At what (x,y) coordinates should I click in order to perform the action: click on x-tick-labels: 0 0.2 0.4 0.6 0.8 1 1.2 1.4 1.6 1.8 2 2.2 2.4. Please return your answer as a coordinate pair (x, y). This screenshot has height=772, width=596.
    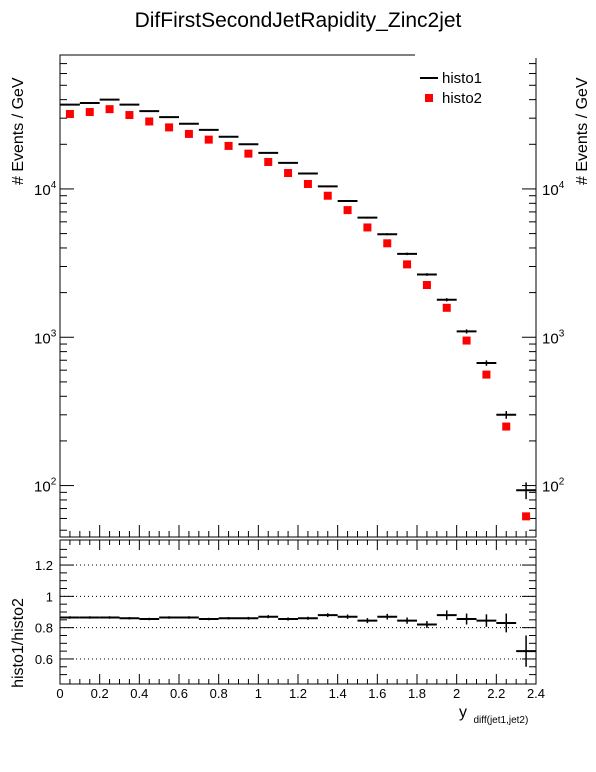
    Looking at the image, I should click on (300, 693).